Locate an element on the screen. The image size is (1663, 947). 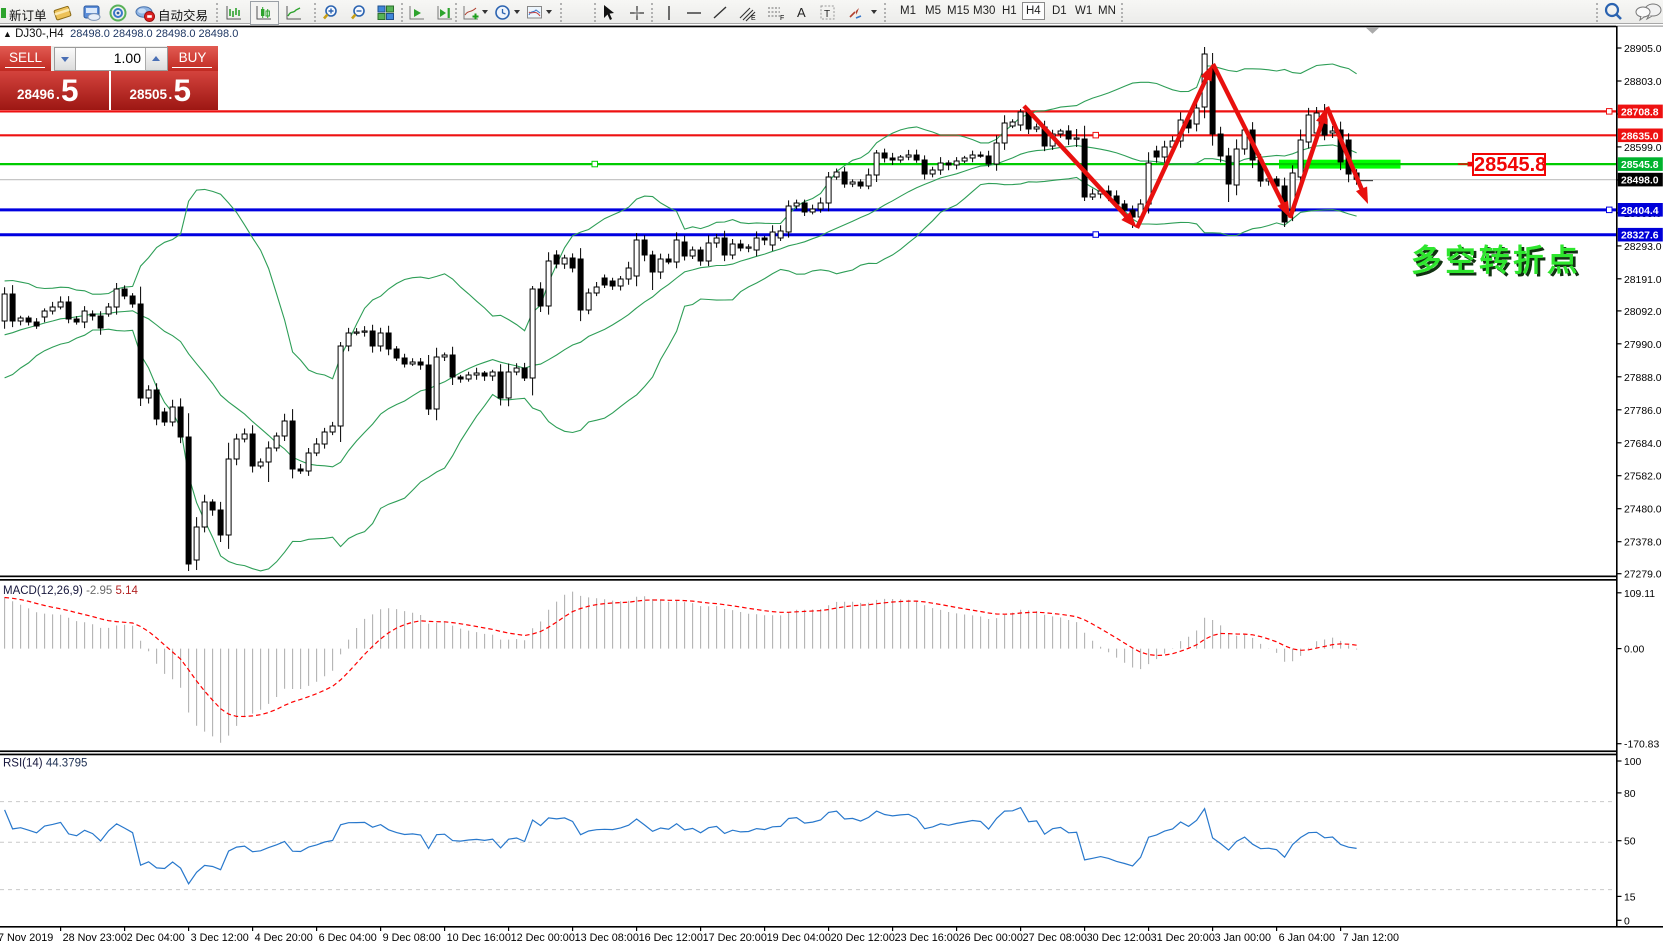
svg-text: 12 Dec 00:00 is located at coordinates (543, 938).